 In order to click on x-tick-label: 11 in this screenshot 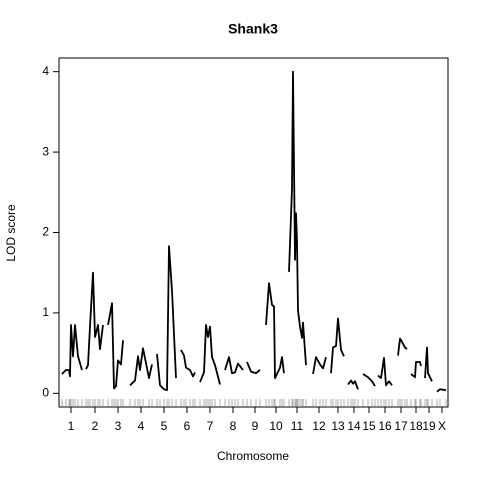, I will do `click(297, 426)`.